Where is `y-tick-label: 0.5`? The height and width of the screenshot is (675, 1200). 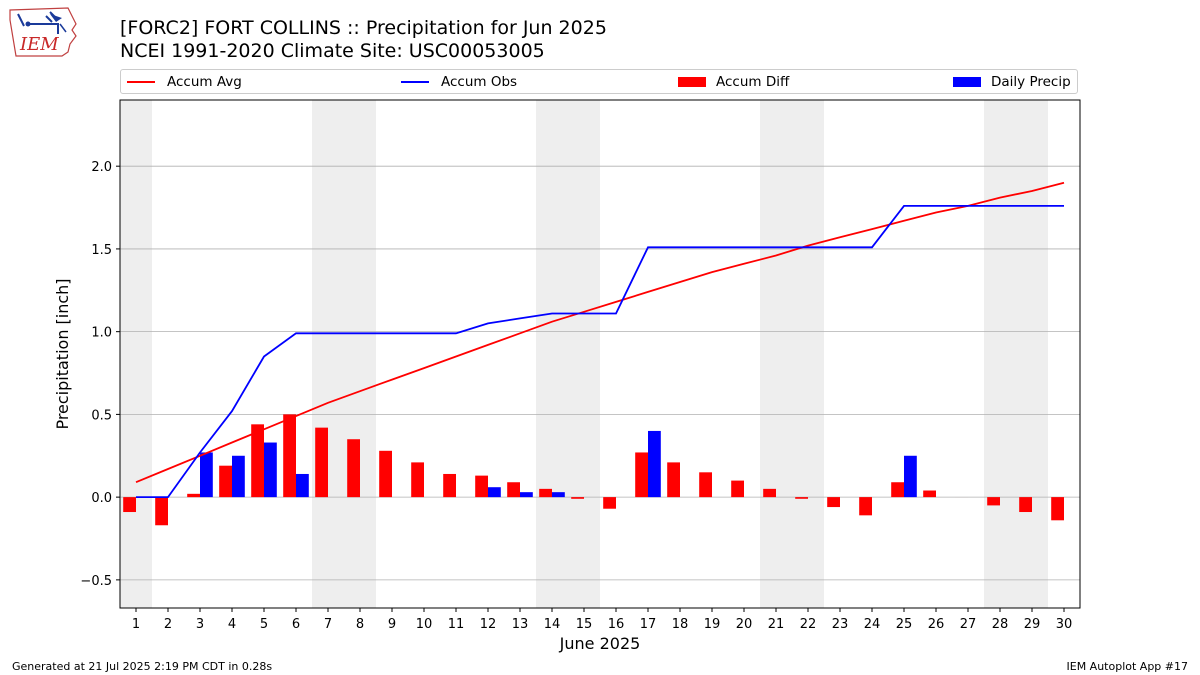 y-tick-label: 0.5 is located at coordinates (101, 415).